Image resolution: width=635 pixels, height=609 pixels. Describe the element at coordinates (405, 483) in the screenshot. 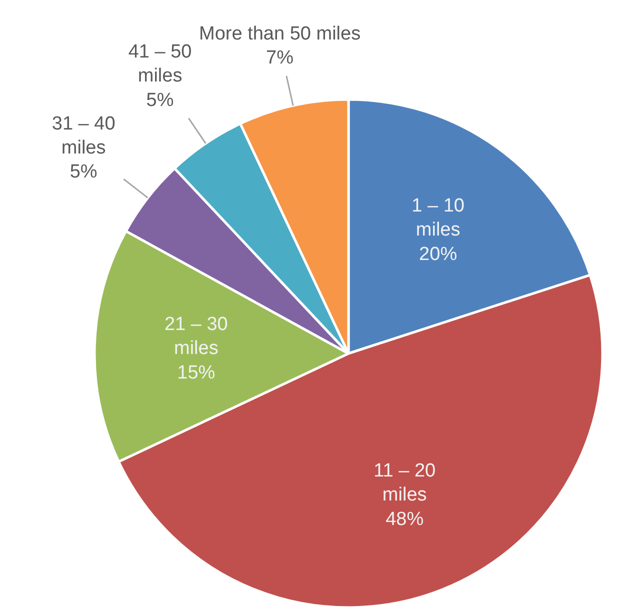

I see `slice-label: 11 – 20 miles` at that location.